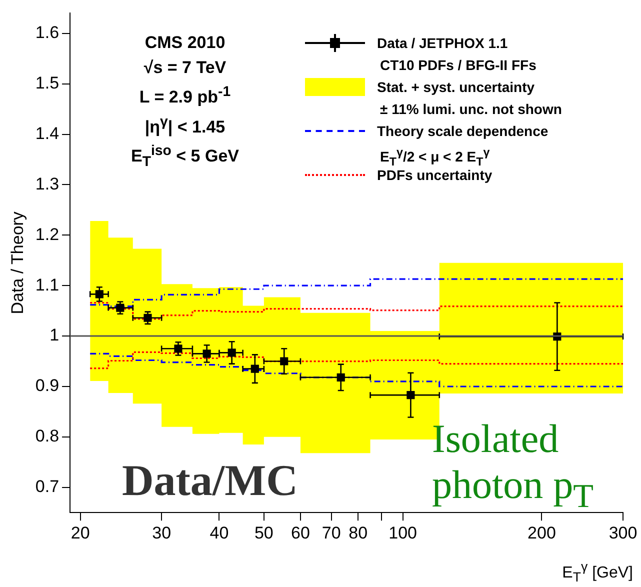 This screenshot has height=587, width=641. Describe the element at coordinates (403, 532) in the screenshot. I see `x-tick-label: 100` at that location.